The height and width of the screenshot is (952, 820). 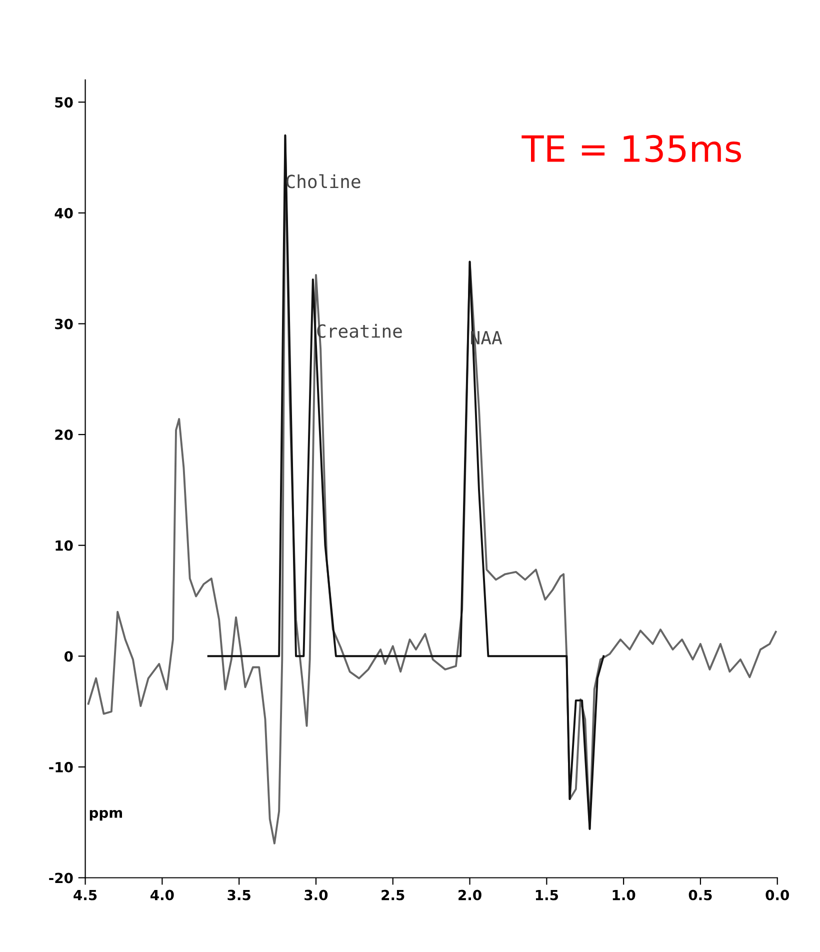 I want to click on x-axis-title: ppm, so click(x=106, y=815).